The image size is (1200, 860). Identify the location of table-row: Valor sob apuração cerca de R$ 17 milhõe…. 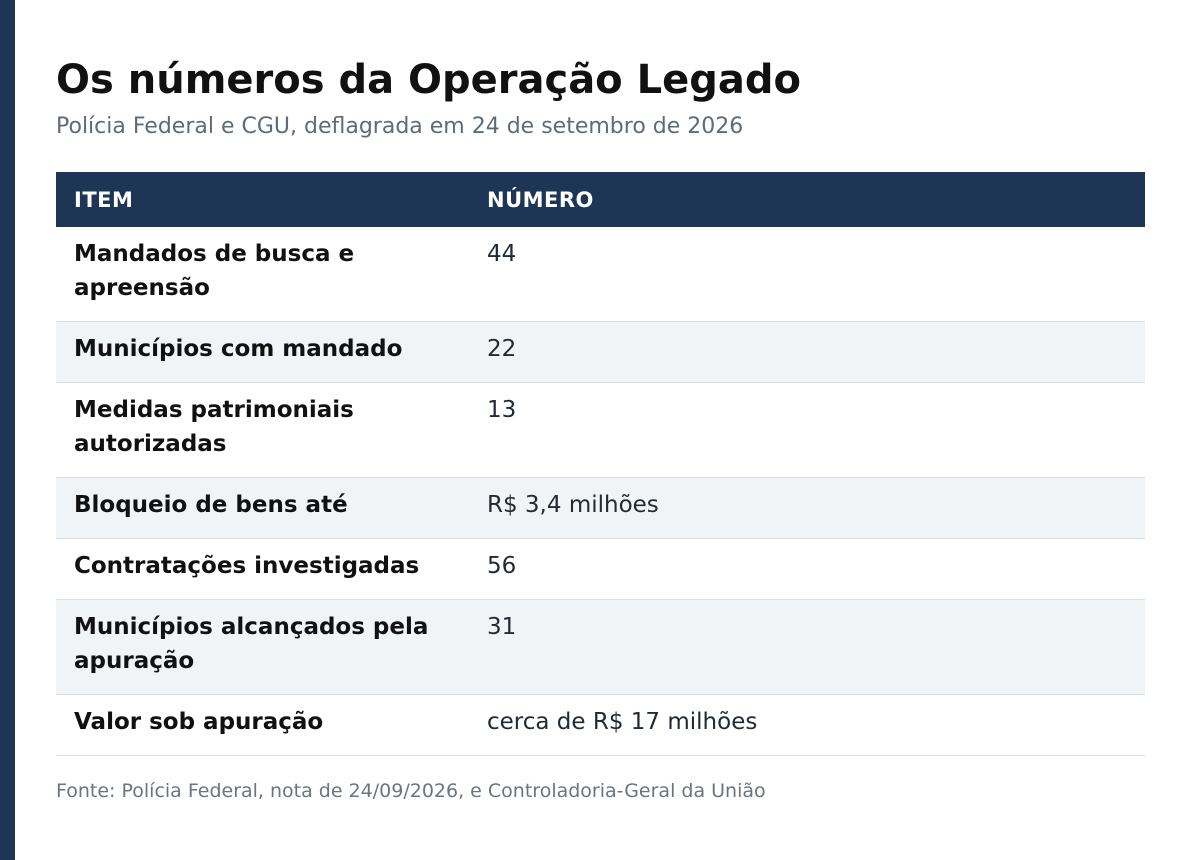
(600, 725).